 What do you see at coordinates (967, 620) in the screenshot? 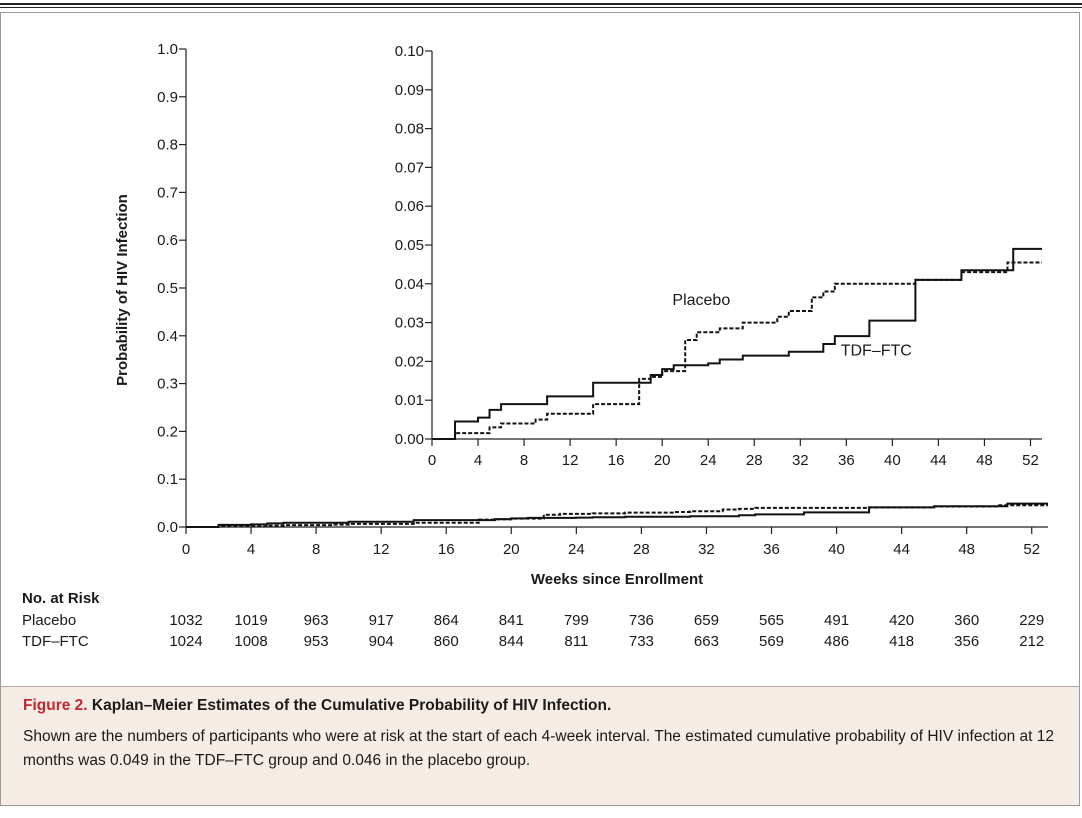
I see `risk-cell: 360` at bounding box center [967, 620].